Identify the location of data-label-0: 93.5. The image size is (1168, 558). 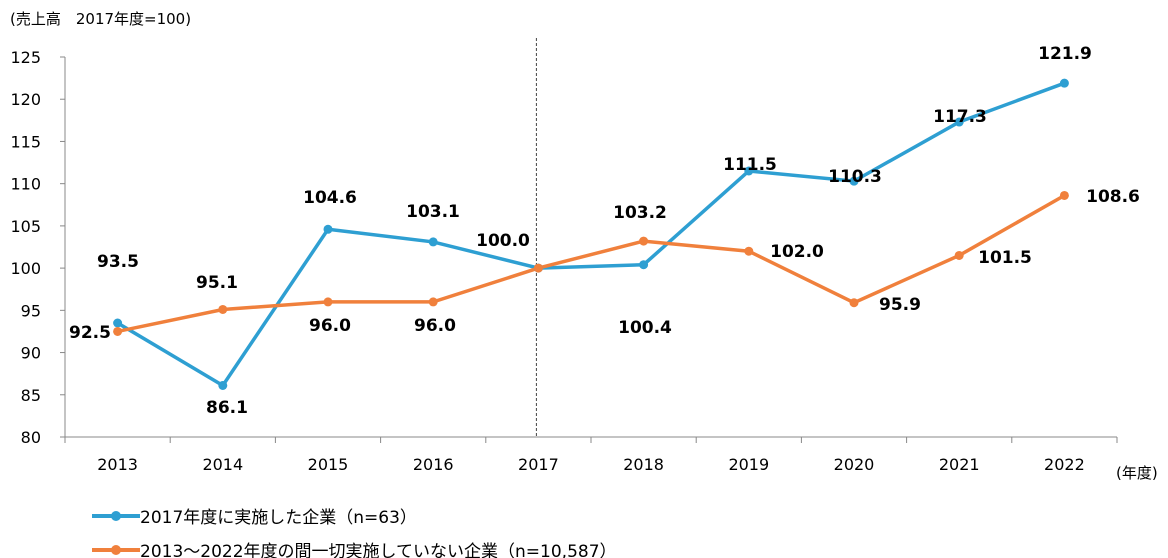
(118, 262).